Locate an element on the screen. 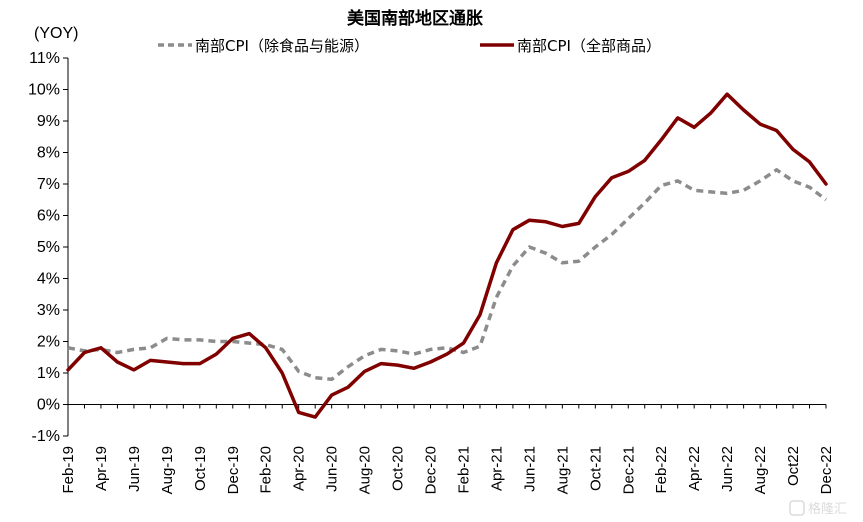 Image resolution: width=863 pixels, height=522 pixels. x-tick-label: Aug-19 is located at coordinates (167, 470).